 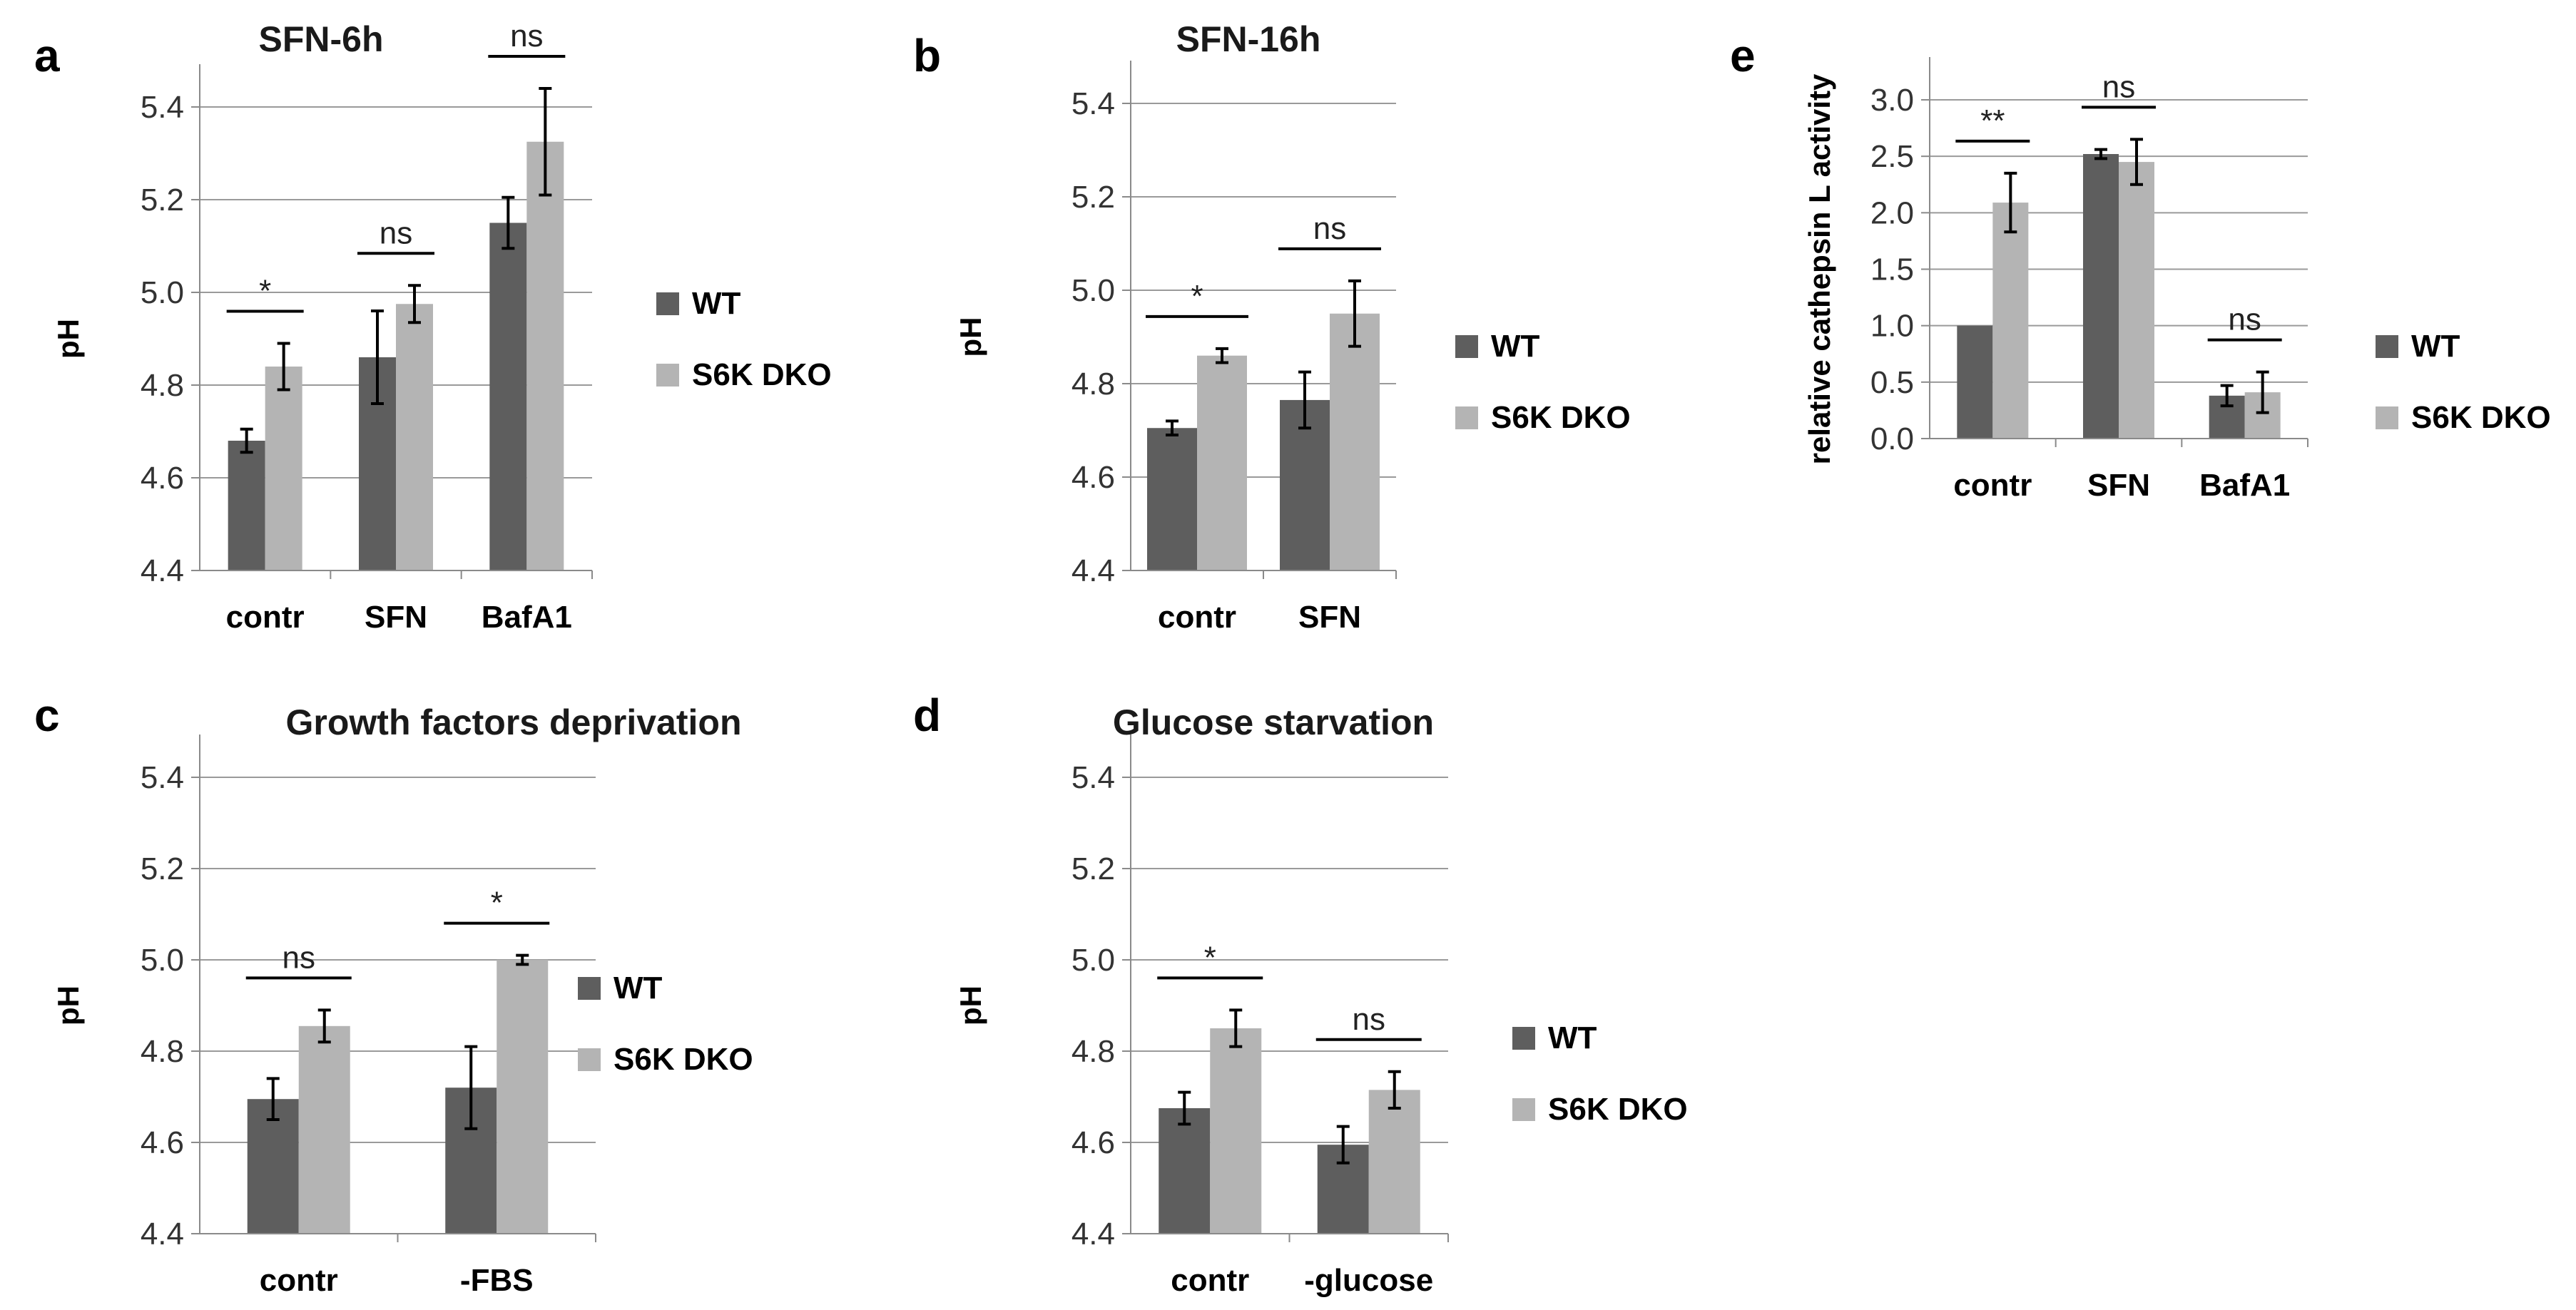 What do you see at coordinates (1892, 100) in the screenshot?
I see `y-tick-label: 3.0` at bounding box center [1892, 100].